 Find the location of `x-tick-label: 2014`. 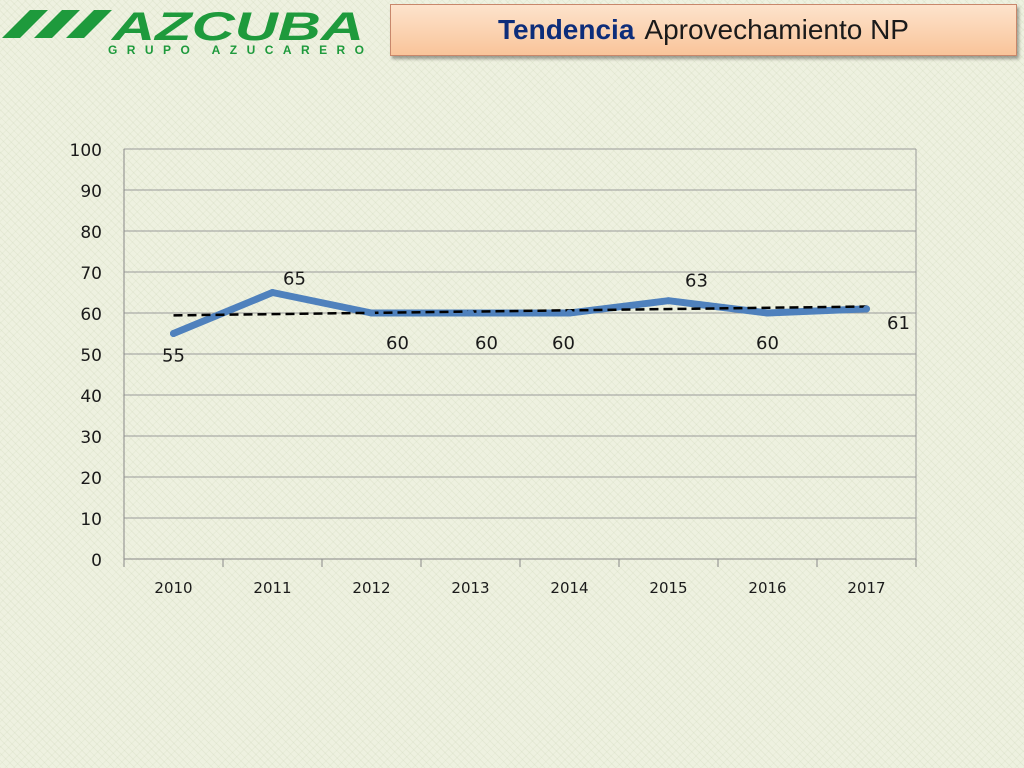

x-tick-label: 2014 is located at coordinates (569, 588).